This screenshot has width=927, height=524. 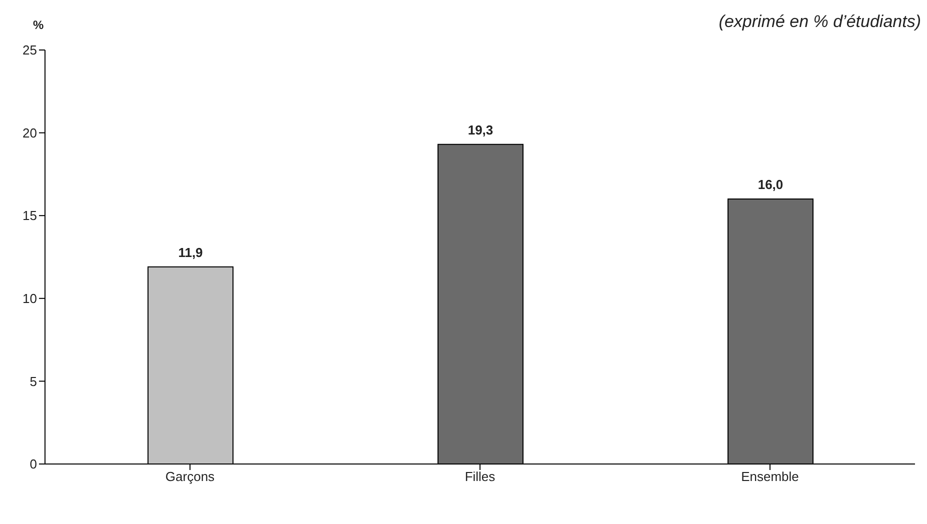 What do you see at coordinates (38, 25) in the screenshot?
I see `y-axis-title: %` at bounding box center [38, 25].